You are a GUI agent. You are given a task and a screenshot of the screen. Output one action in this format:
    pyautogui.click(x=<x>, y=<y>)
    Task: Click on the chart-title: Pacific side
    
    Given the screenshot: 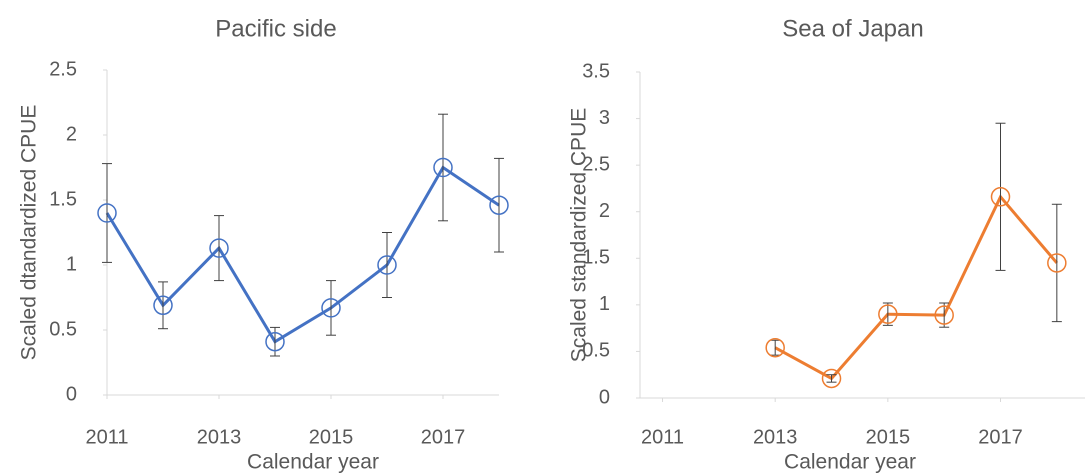 What is the action you would take?
    pyautogui.click(x=275, y=28)
    